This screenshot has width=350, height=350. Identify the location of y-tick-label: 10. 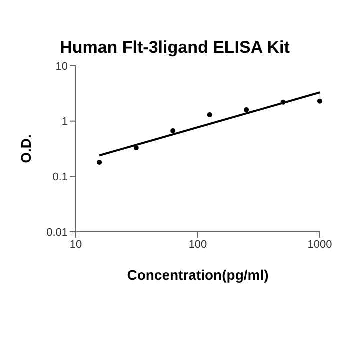
(62, 66).